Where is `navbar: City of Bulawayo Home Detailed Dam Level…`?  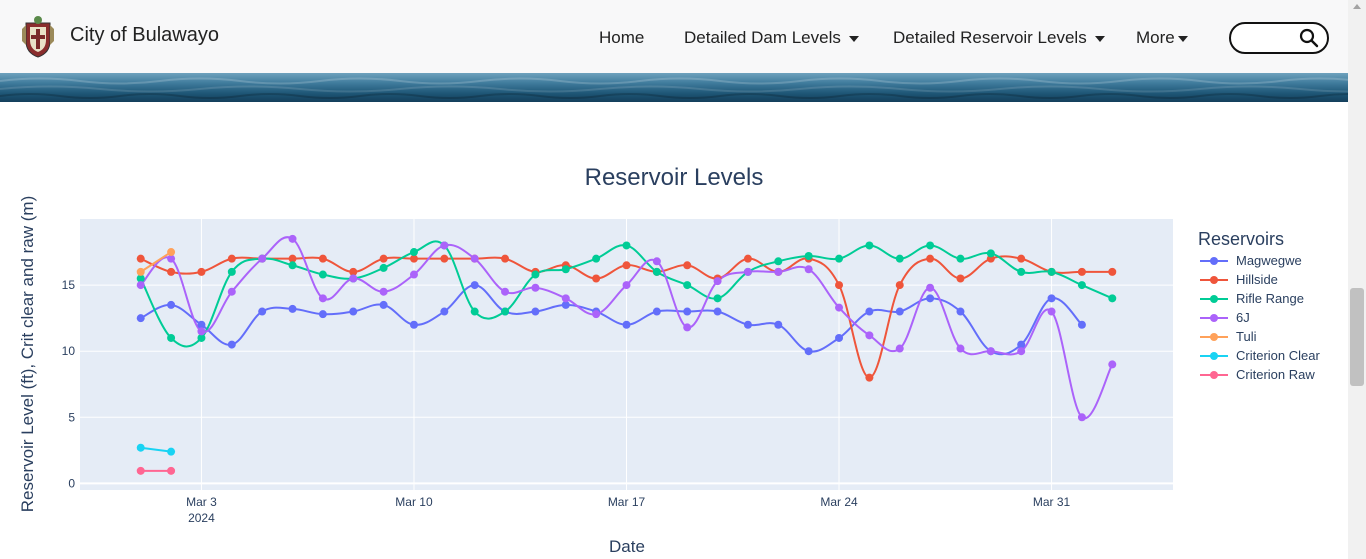 navbar: City of Bulawayo Home Detailed Dam Level… is located at coordinates (674, 37).